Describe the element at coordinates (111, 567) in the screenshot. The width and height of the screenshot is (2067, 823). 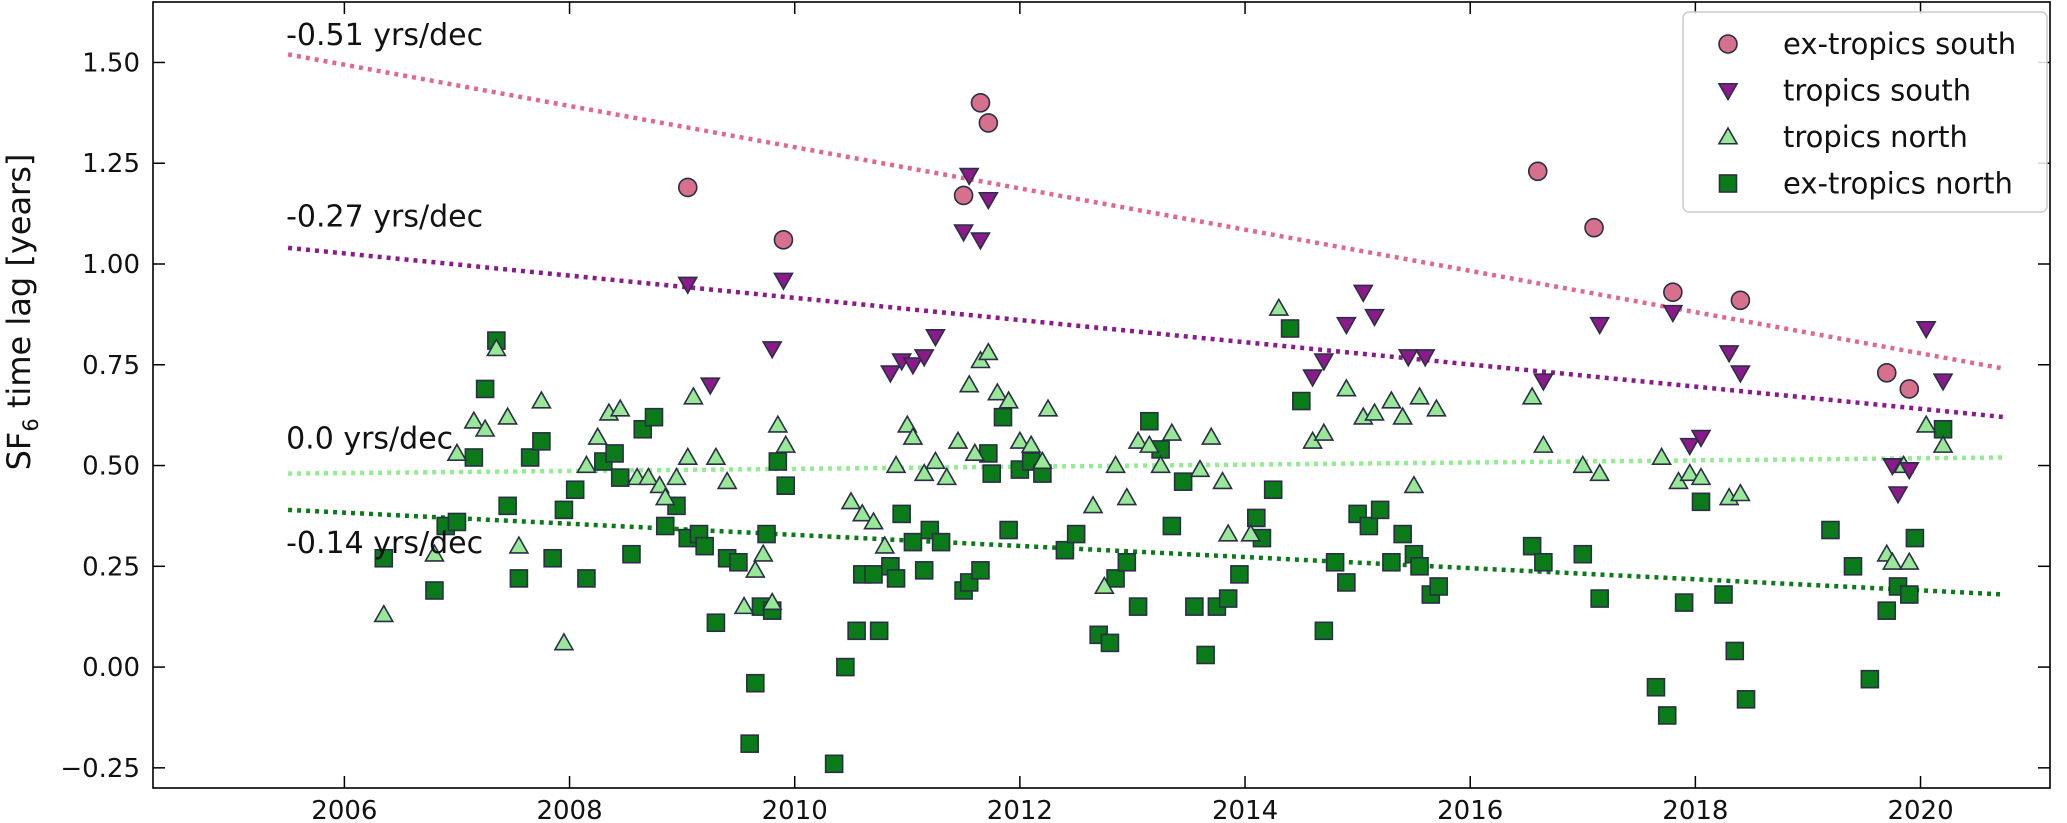
I see `y-tick-label: 0.25` at that location.